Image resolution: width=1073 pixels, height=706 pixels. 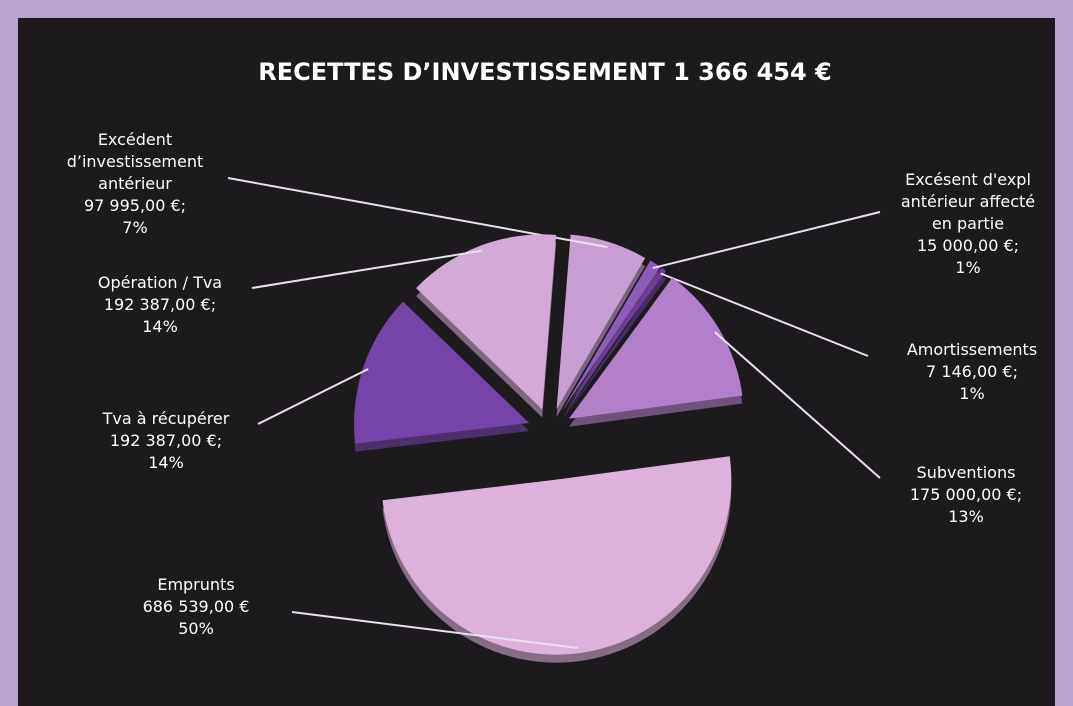 I want to click on slice-label: Subventions, so click(x=966, y=472).